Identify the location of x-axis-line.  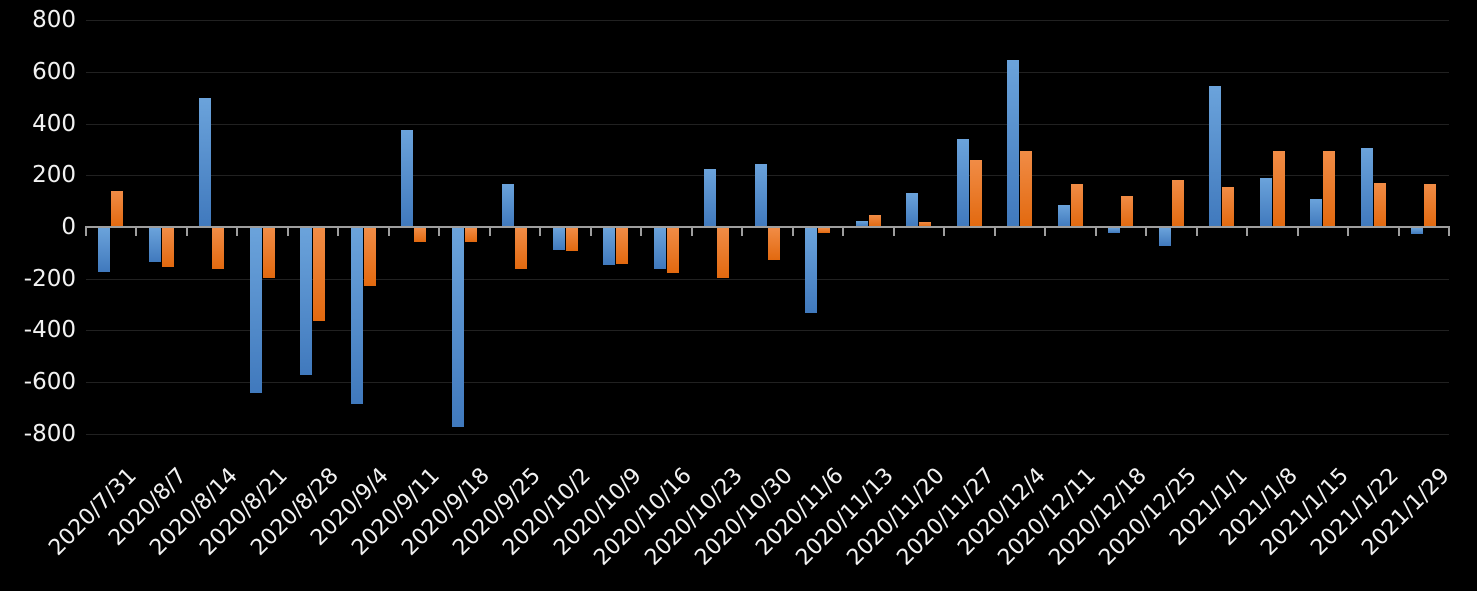
(767, 227).